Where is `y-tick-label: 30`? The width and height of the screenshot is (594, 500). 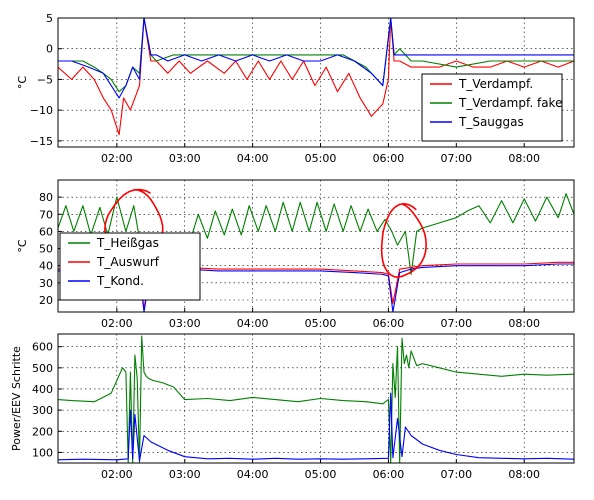
y-tick-label: 30 is located at coordinates (46, 283).